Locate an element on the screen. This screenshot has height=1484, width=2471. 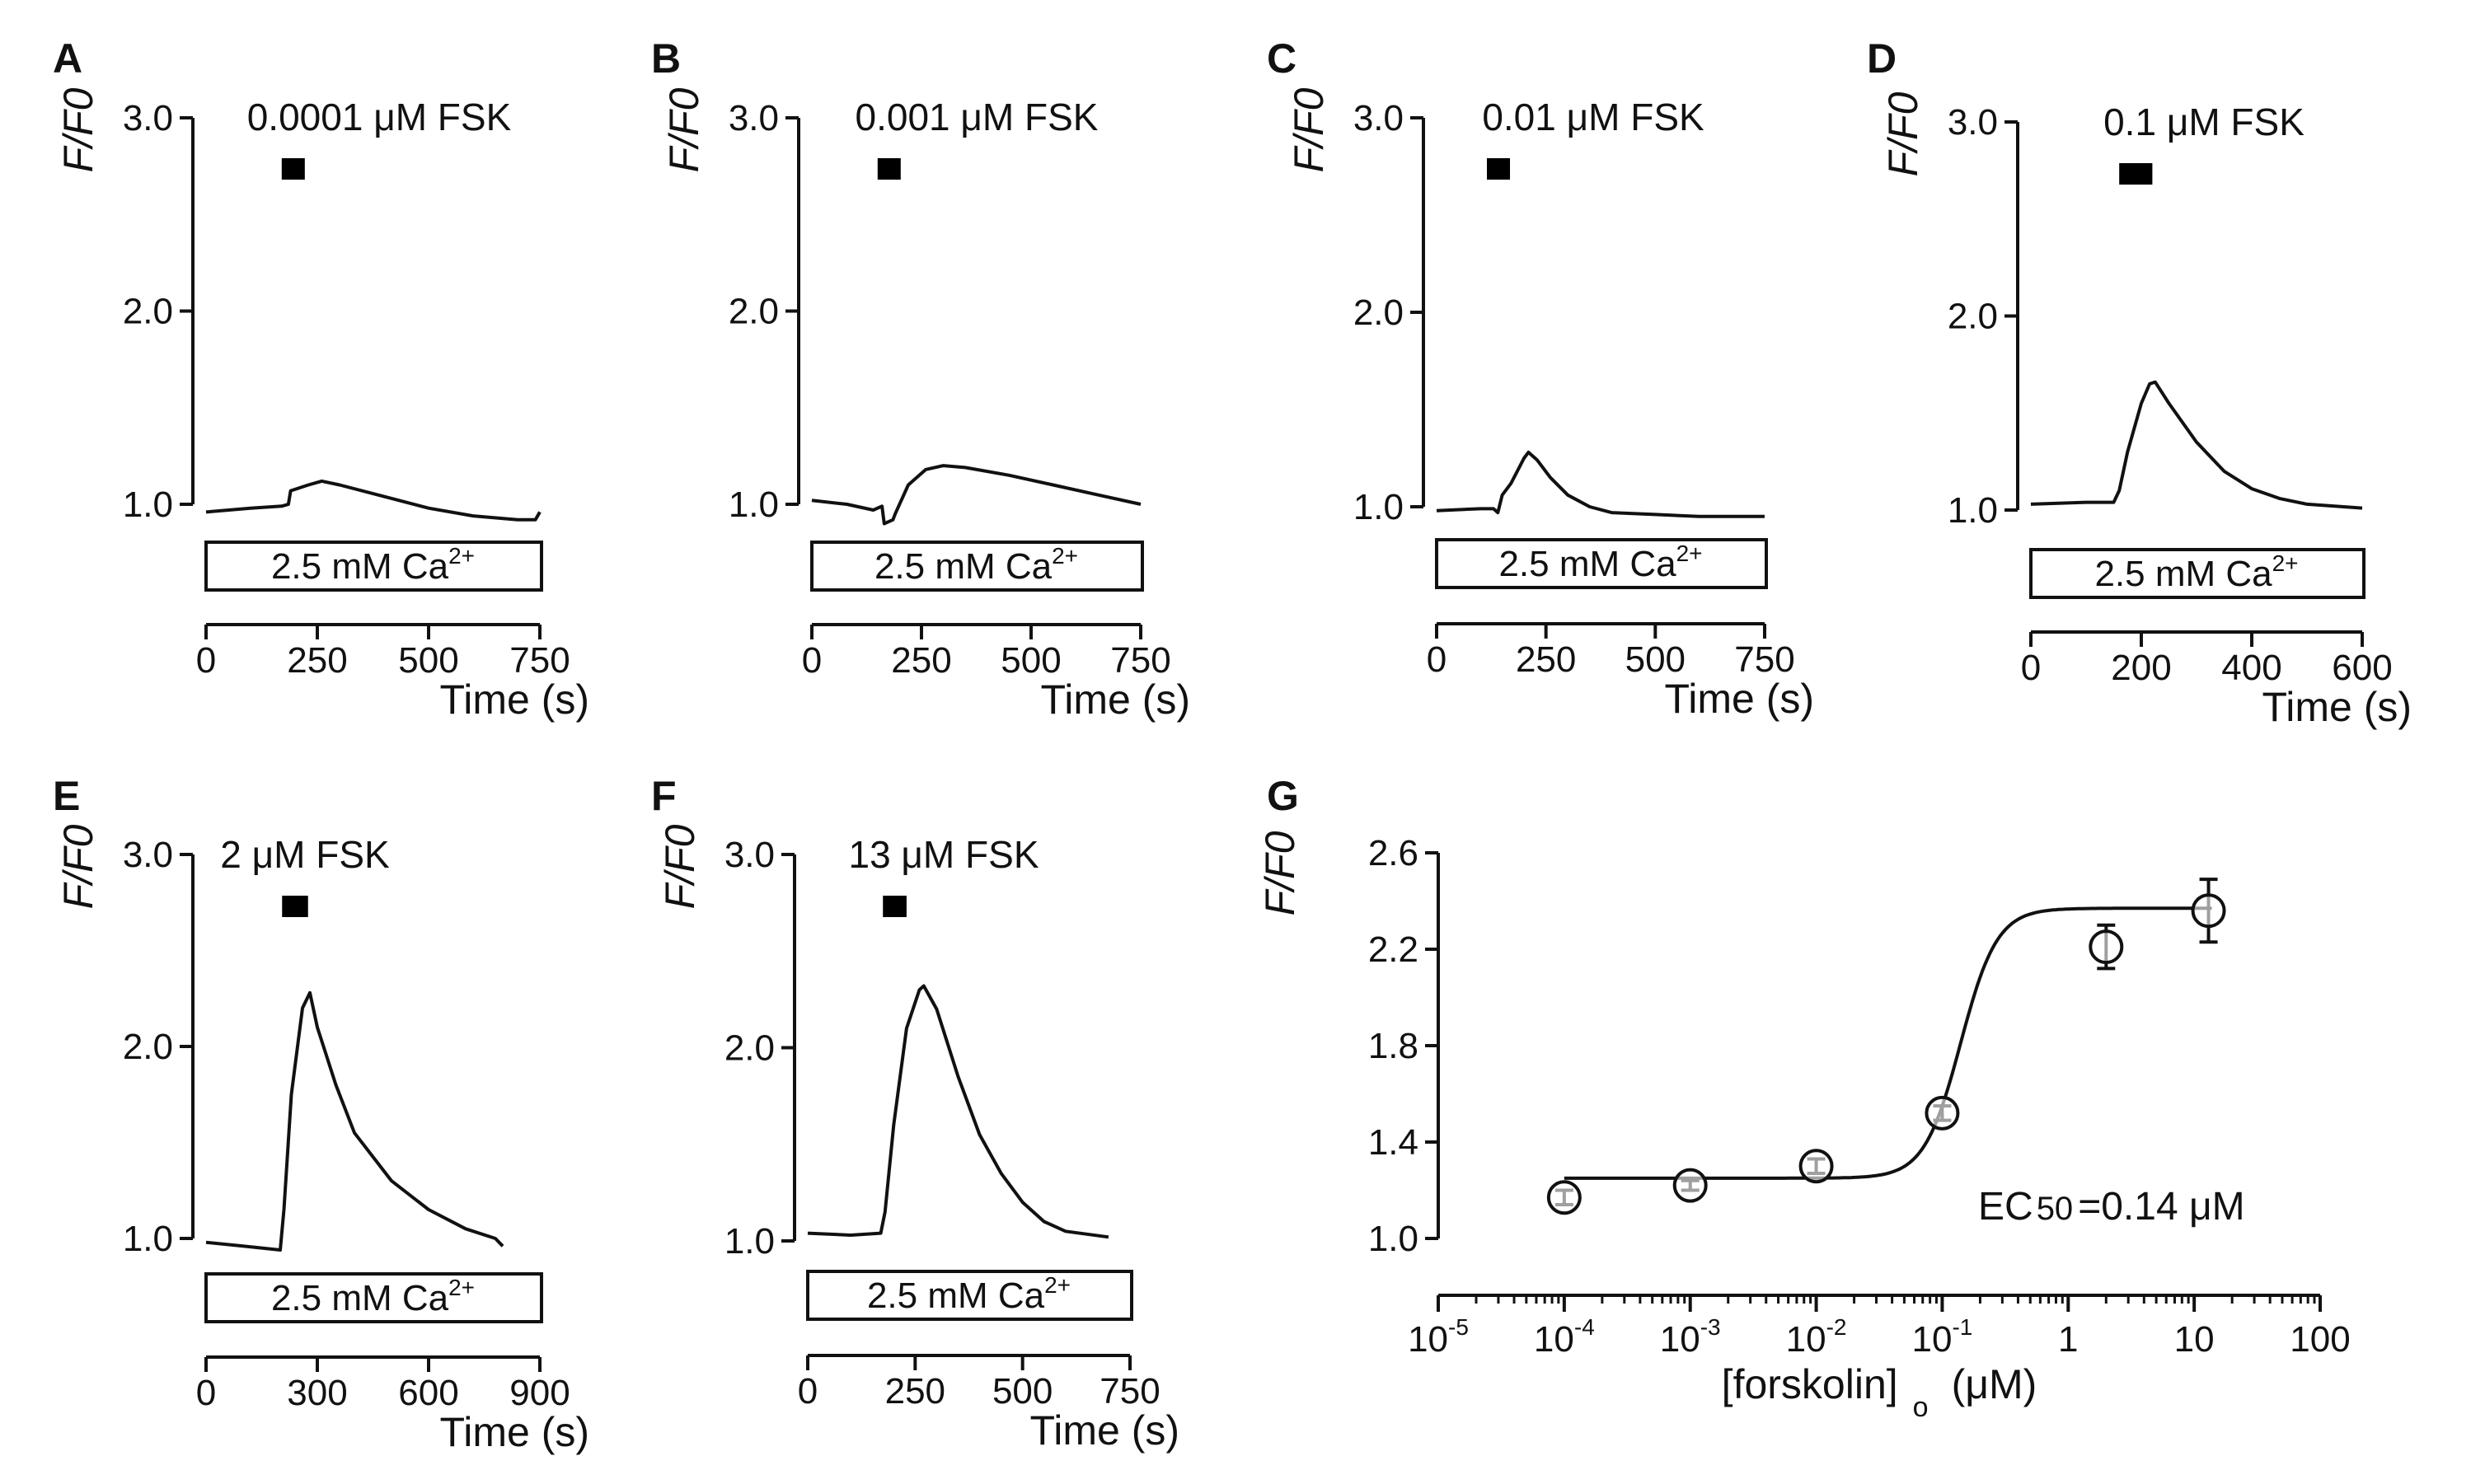
x-tick-label: 300 is located at coordinates (317, 1393).